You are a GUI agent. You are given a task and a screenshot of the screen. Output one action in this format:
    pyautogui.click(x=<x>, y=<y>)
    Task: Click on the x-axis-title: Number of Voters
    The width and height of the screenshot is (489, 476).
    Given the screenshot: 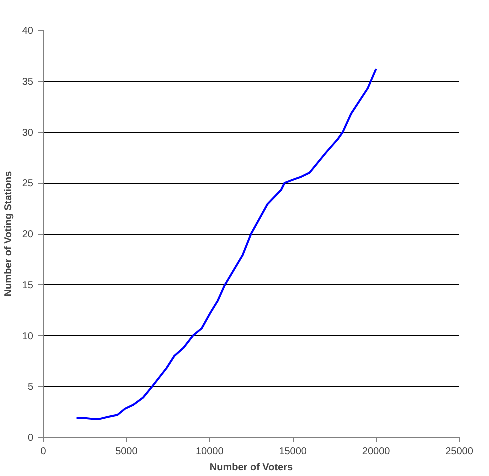 What is the action you would take?
    pyautogui.click(x=252, y=468)
    